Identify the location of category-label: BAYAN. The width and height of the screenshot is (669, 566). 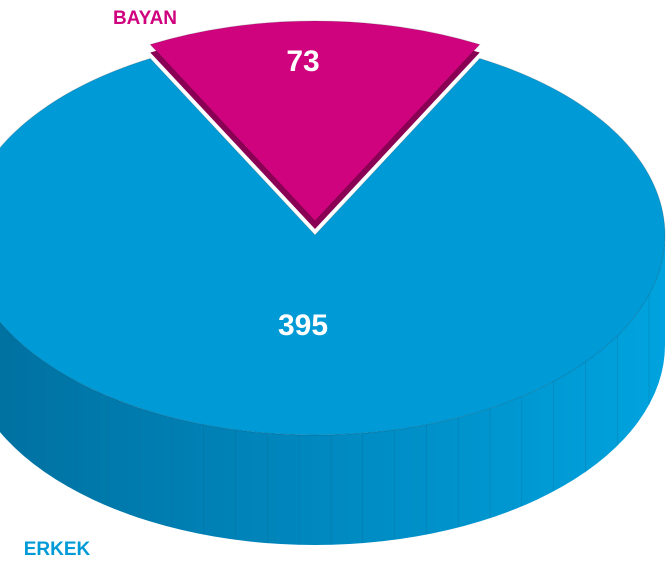
(145, 18).